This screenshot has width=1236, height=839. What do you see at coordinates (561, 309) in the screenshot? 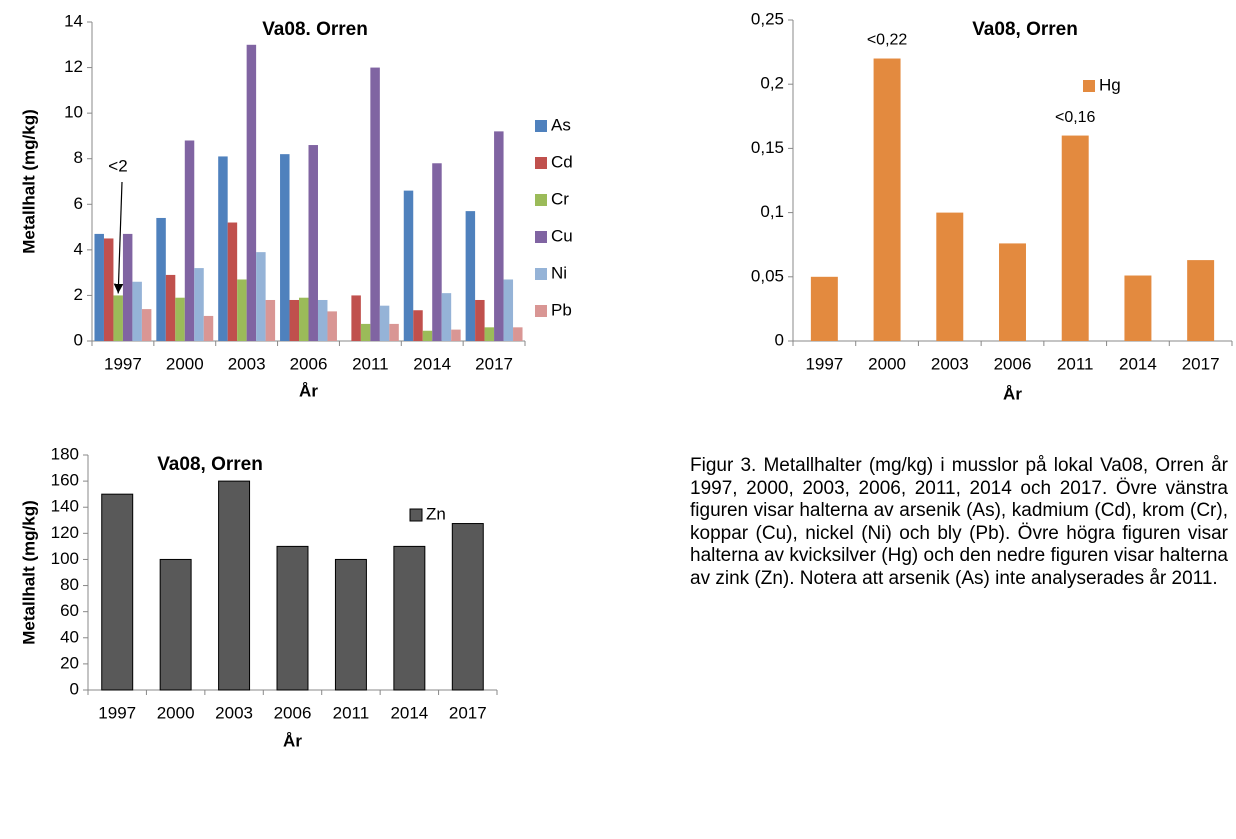
I see `legend-label: Pb` at bounding box center [561, 309].